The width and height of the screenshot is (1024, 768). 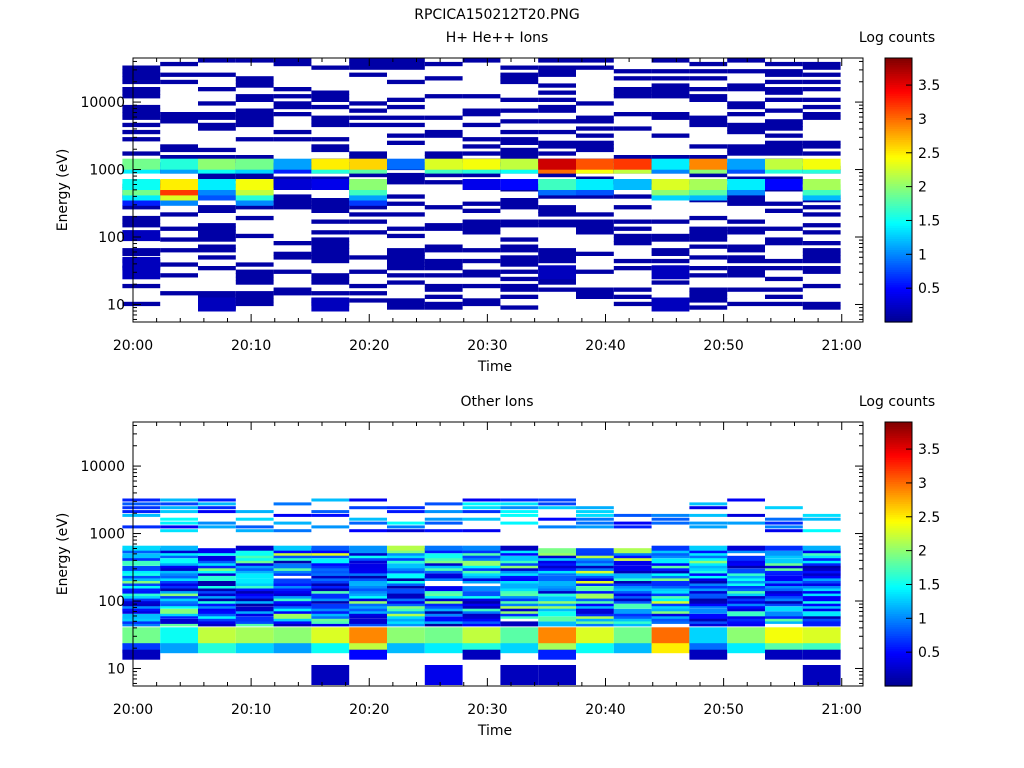 I want to click on x-tick-label: 20:50, so click(x=723, y=346).